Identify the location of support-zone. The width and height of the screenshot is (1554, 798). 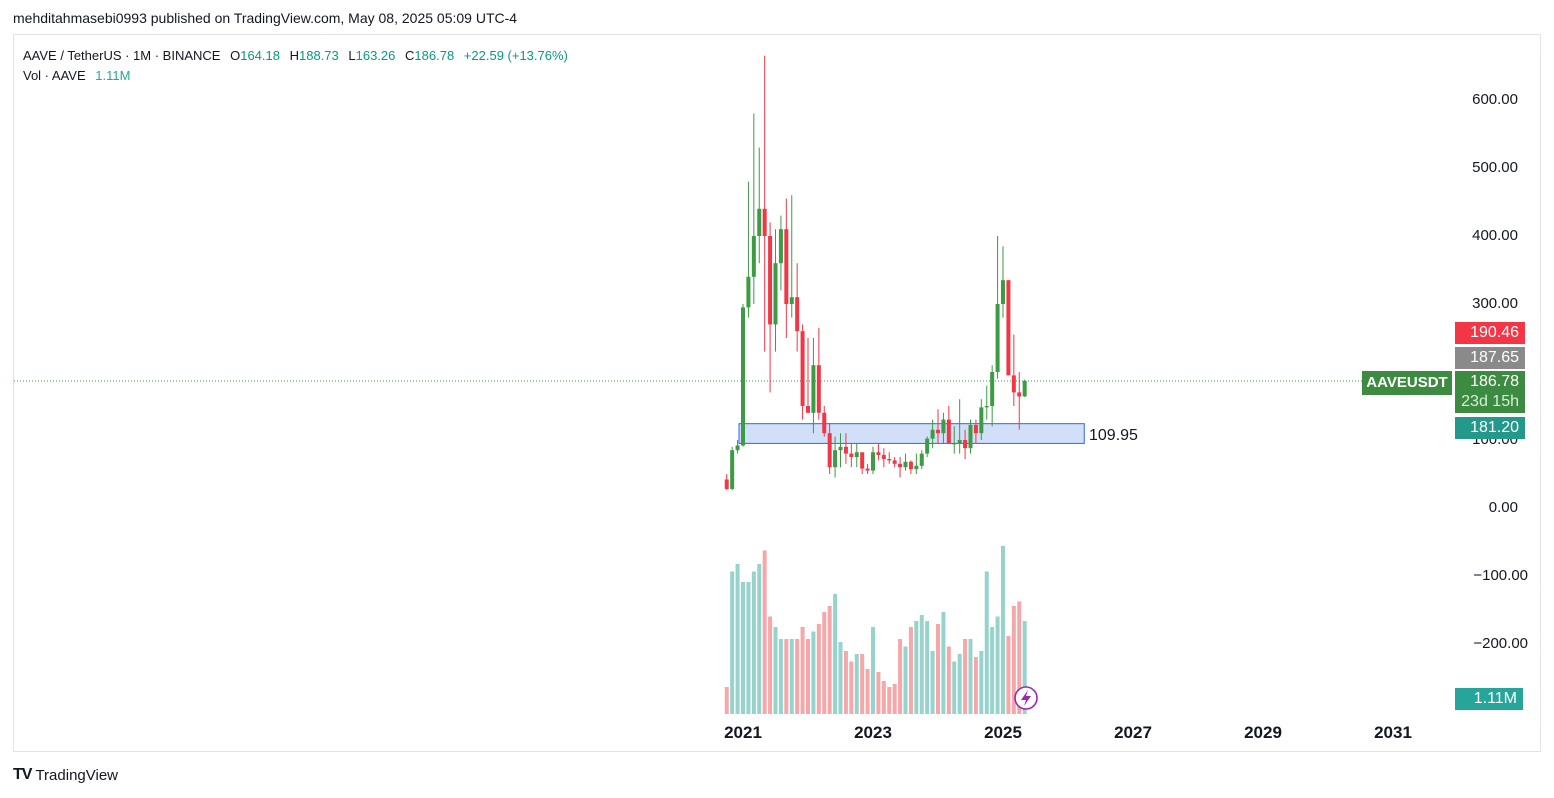
(911, 433).